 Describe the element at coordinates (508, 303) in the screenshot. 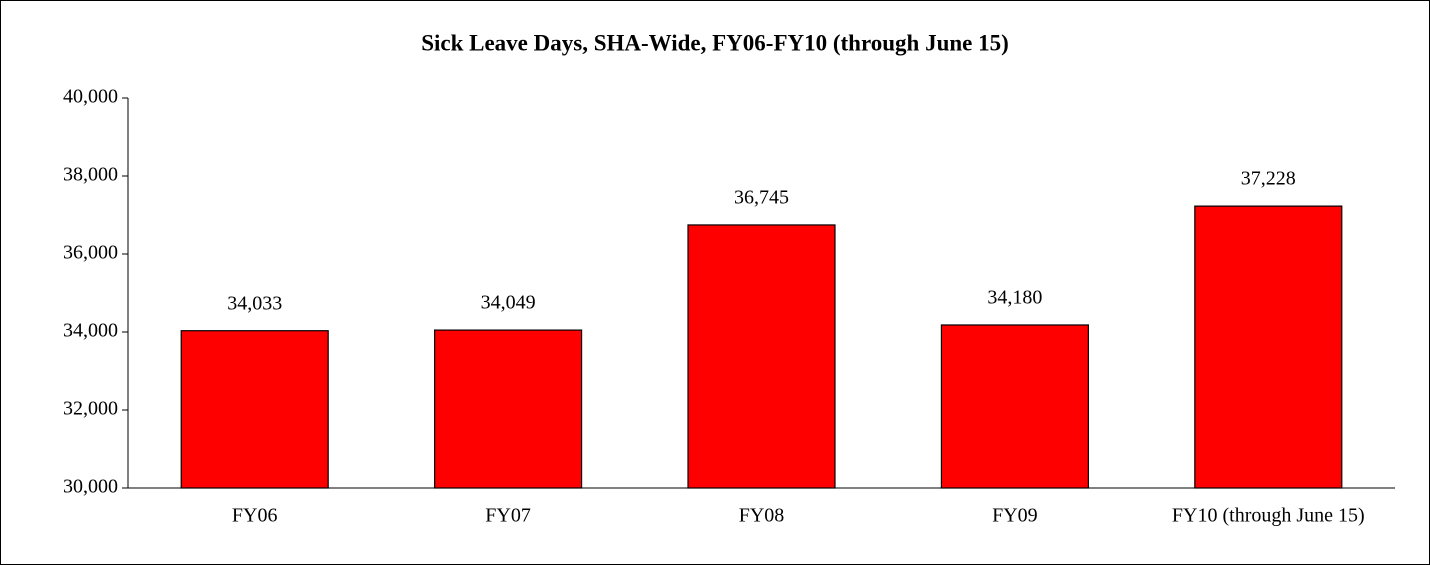

I see `data-label: 34,049` at that location.